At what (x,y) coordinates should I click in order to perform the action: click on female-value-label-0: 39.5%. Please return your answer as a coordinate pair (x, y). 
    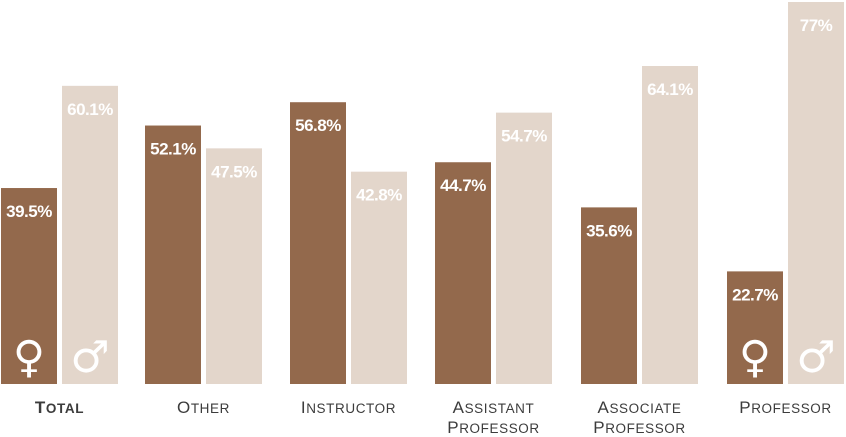
    Looking at the image, I should click on (29, 211).